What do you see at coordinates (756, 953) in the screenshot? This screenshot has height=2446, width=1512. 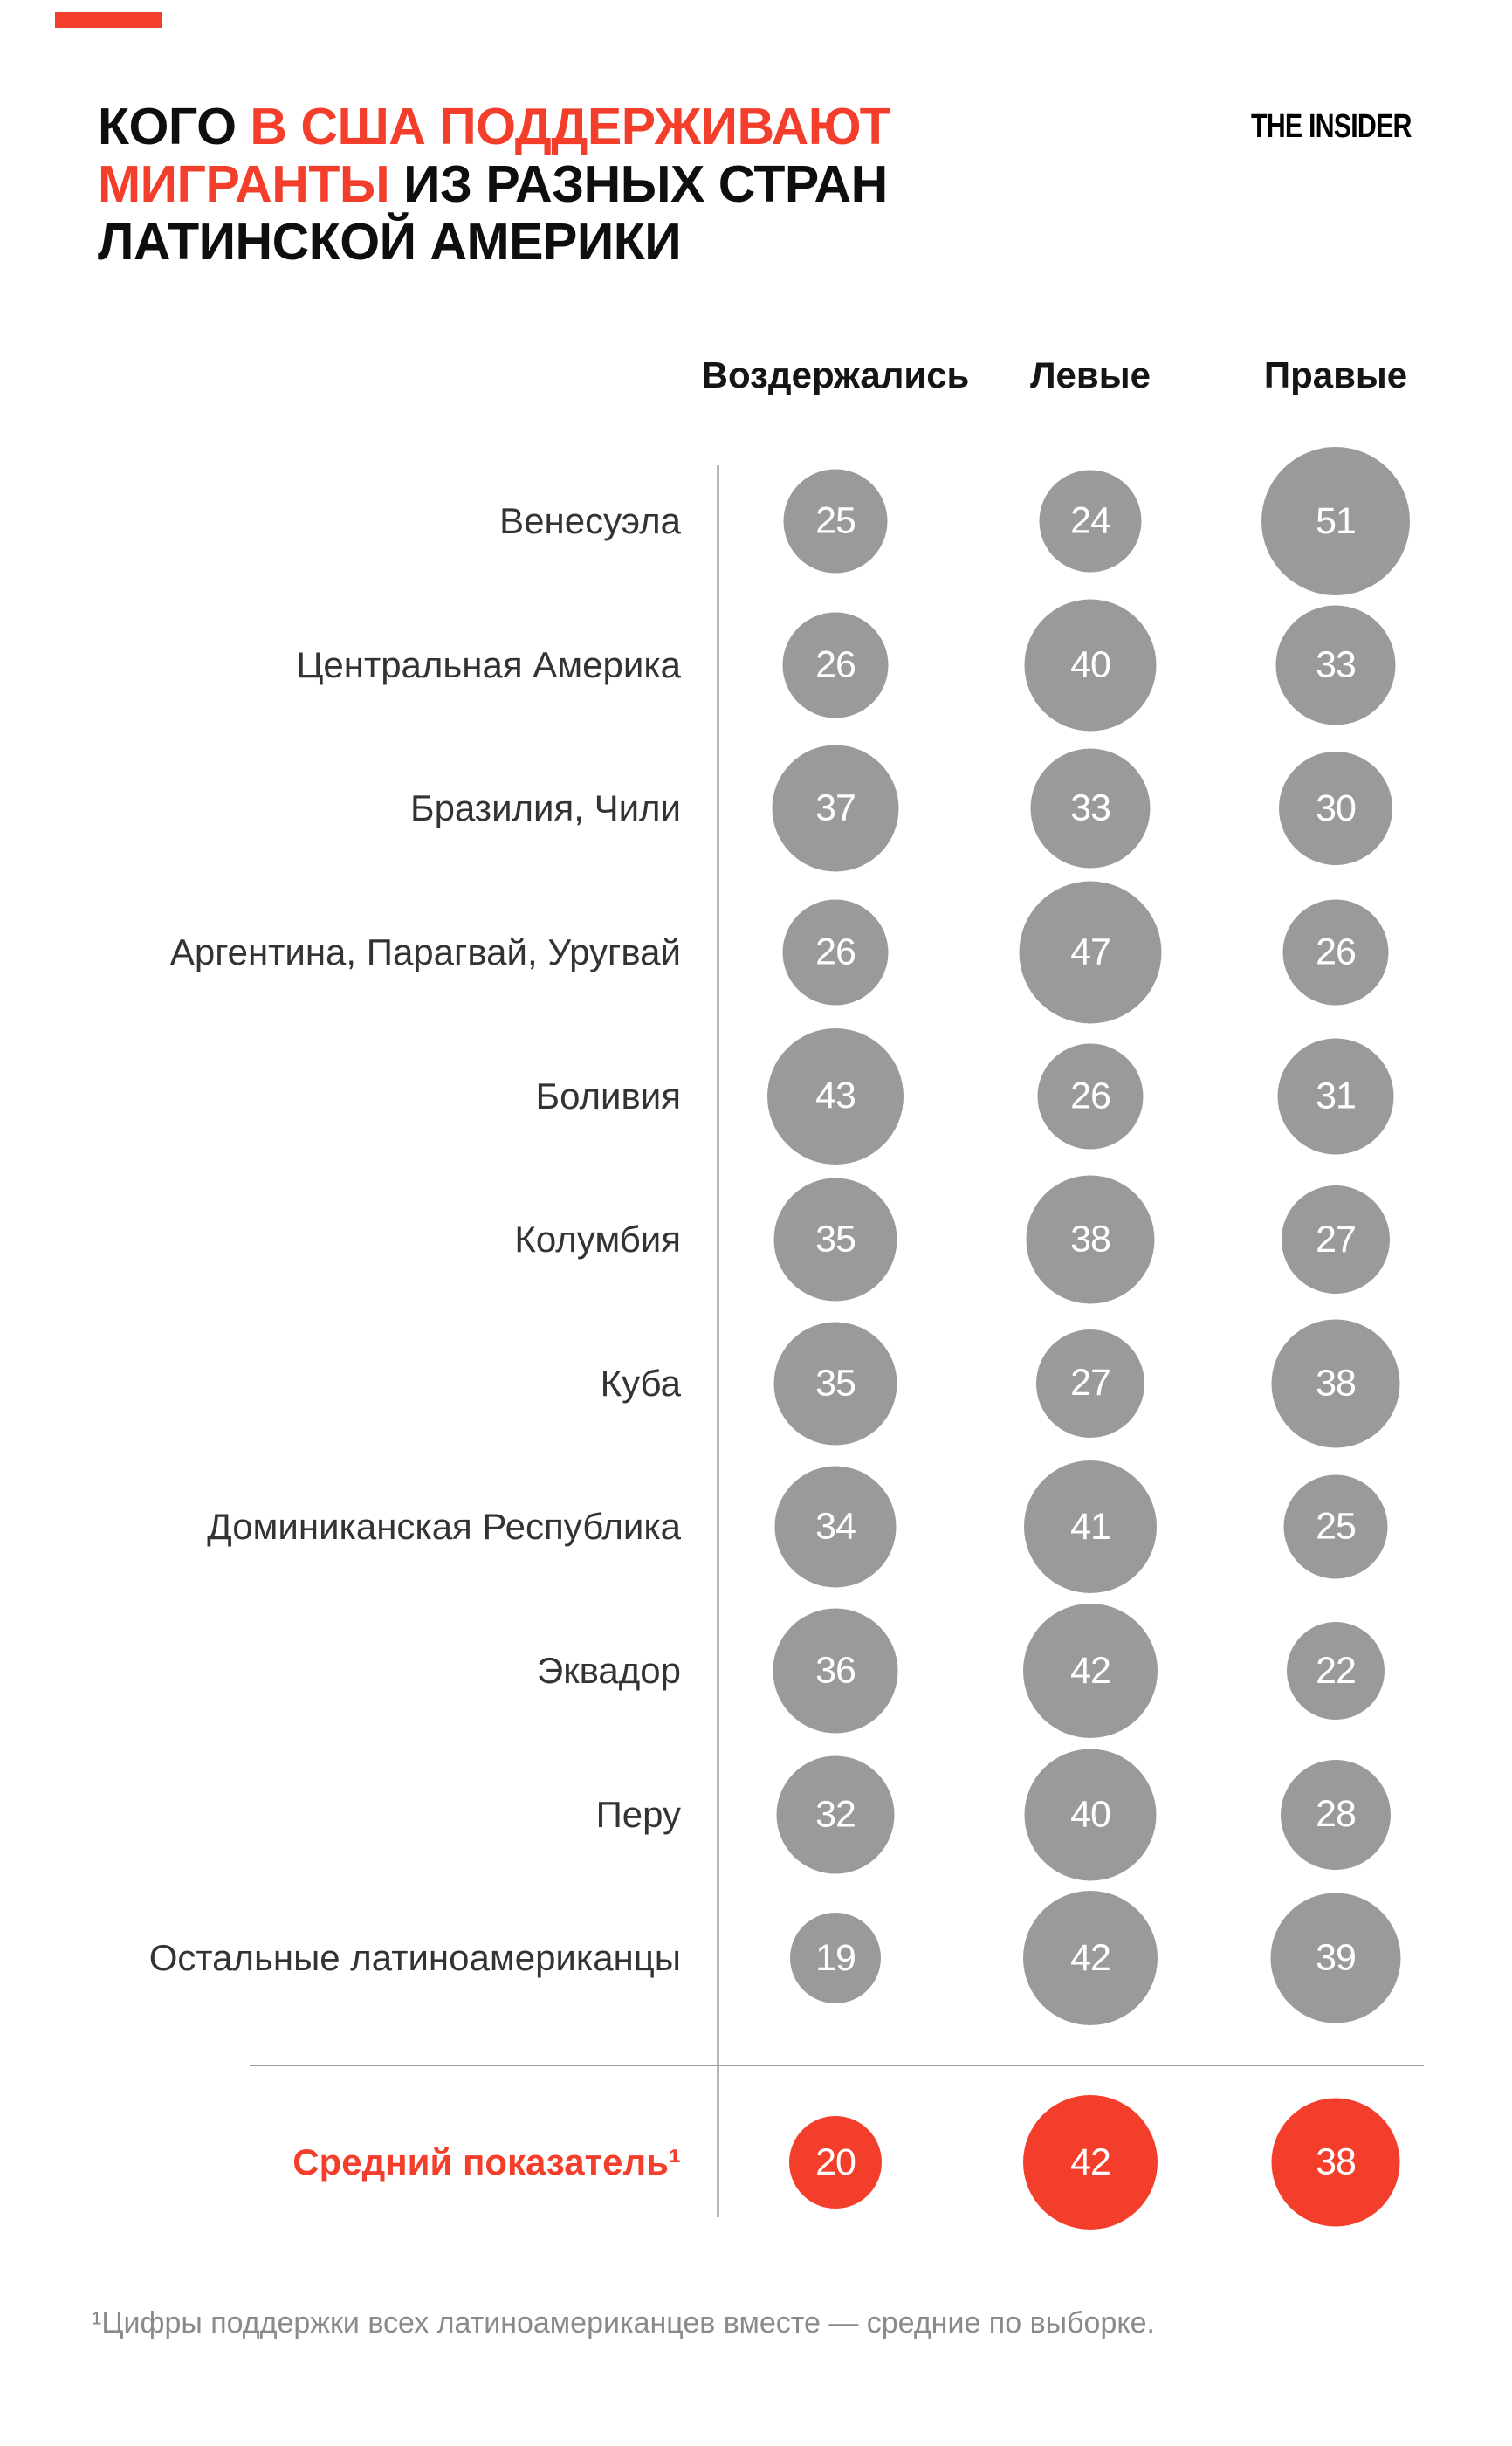 I see `table-row-argentina-paraguay-uruguay: Аргентина, Парагвай, Уругвай 26 47 26` at bounding box center [756, 953].